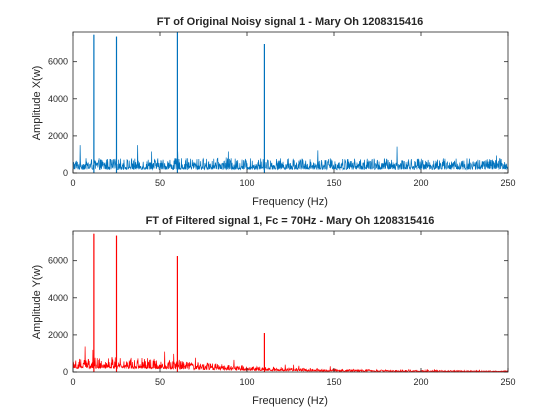 The image size is (560, 420). What do you see at coordinates (160, 382) in the screenshot?
I see `bottom-chart-xtick-label: 50` at bounding box center [160, 382].